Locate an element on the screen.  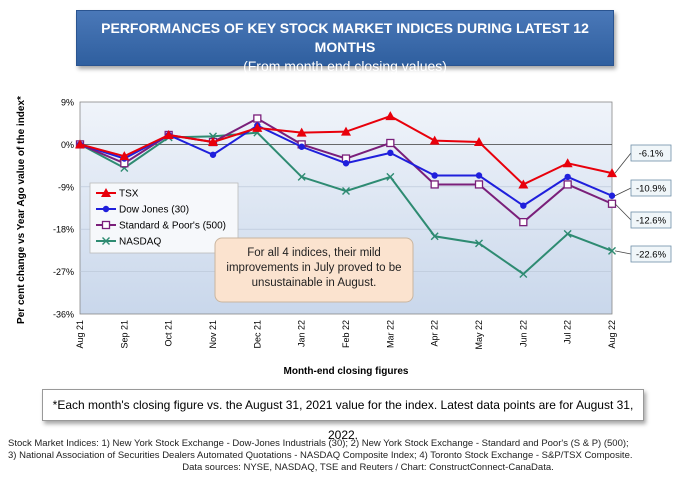
x-tick-label: Feb 22 is located at coordinates (346, 334).